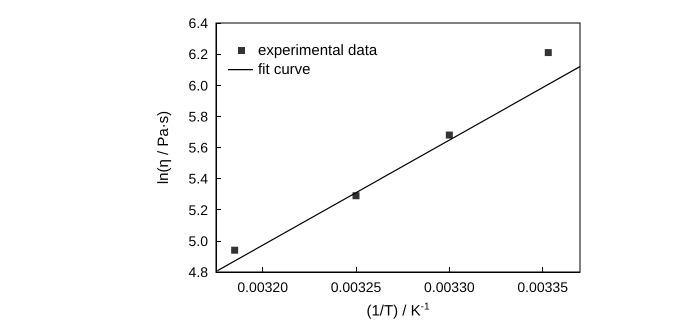 This screenshot has width=700, height=332. I want to click on y-tick-label: 5.8, so click(198, 116).